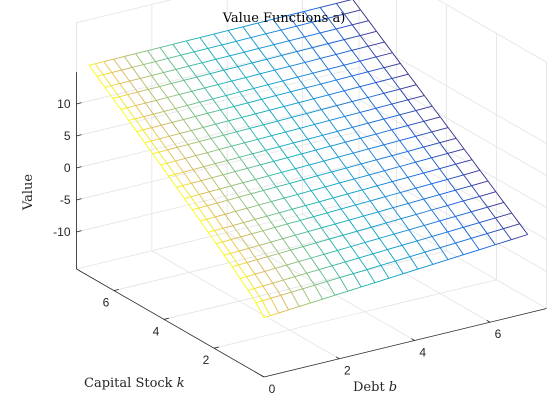  I want to click on x-tick-label: 6, so click(498, 334).